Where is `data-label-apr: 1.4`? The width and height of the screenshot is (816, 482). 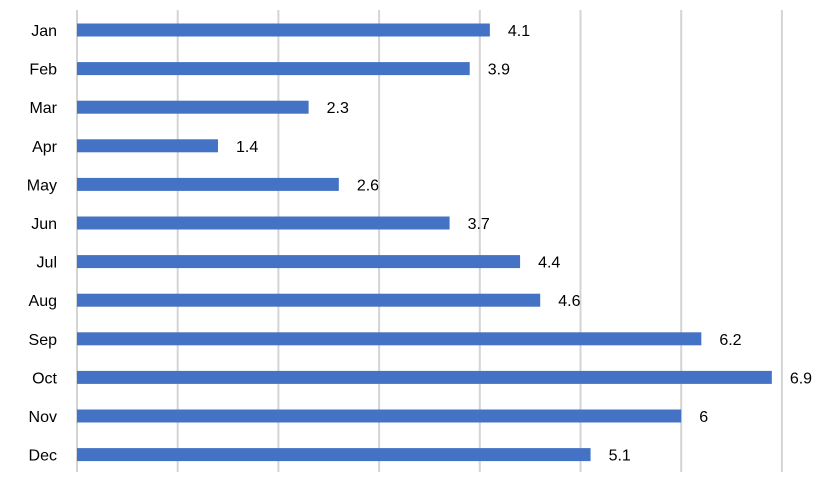
data-label-apr: 1.4 is located at coordinates (247, 147).